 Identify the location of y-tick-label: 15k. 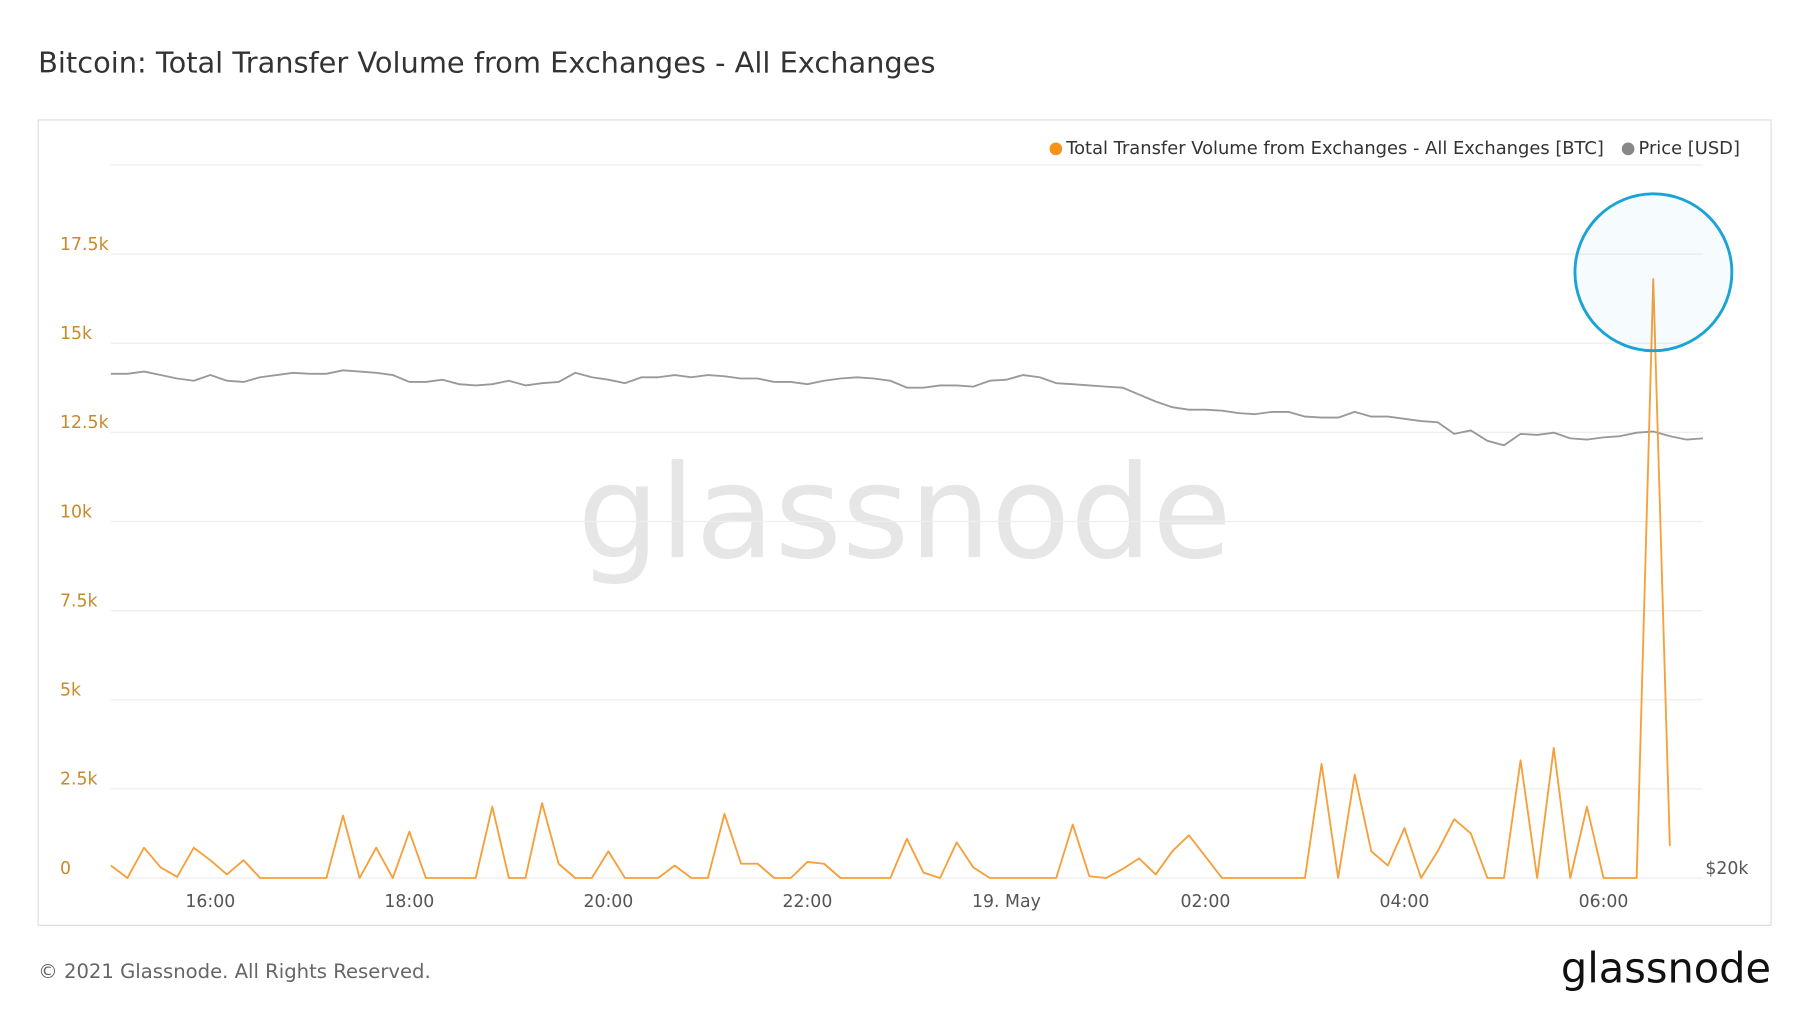
(76, 334).